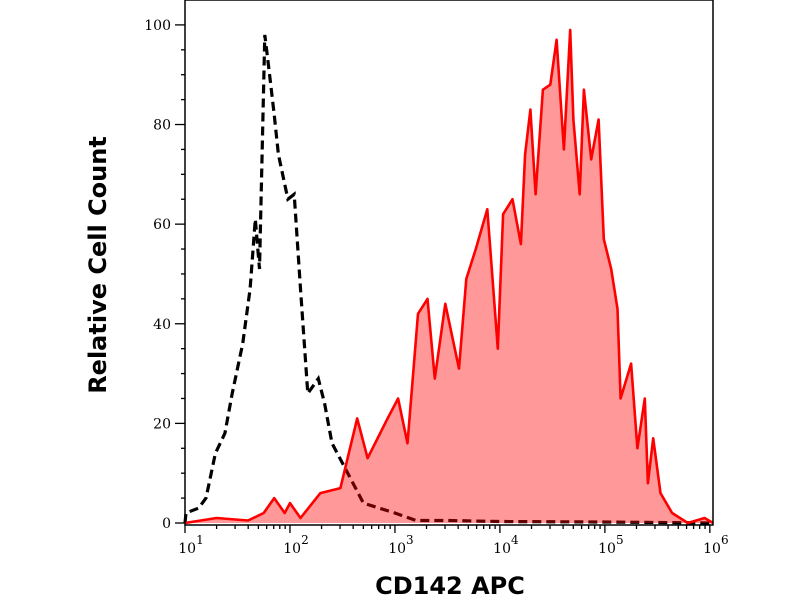 This screenshot has height=600, width=800. What do you see at coordinates (515, 540) in the screenshot?
I see `x-tick-exponent: 4` at bounding box center [515, 540].